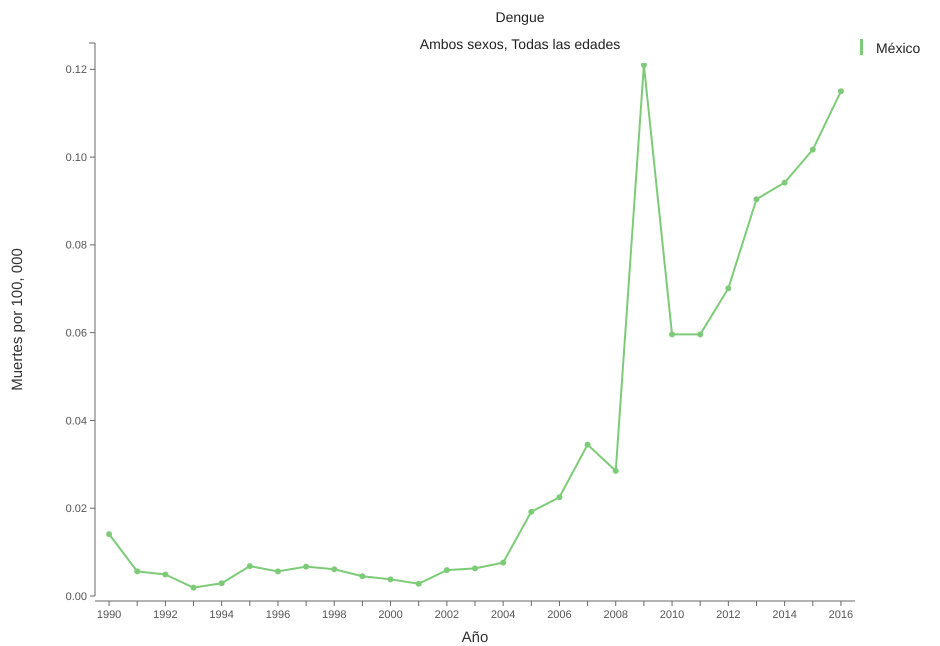 The width and height of the screenshot is (940, 646). Describe the element at coordinates (475, 637) in the screenshot. I see `x-axis-title: Año` at that location.